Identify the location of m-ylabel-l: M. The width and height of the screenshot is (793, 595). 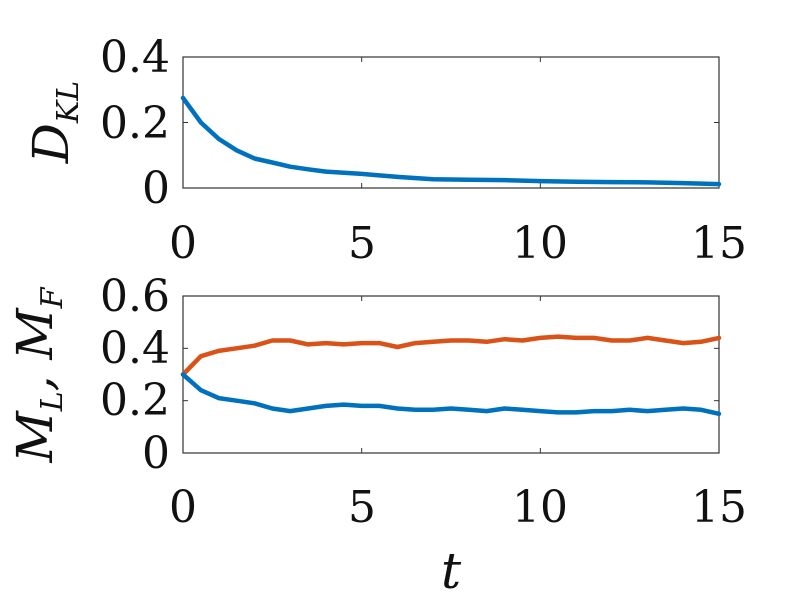
(35, 436).